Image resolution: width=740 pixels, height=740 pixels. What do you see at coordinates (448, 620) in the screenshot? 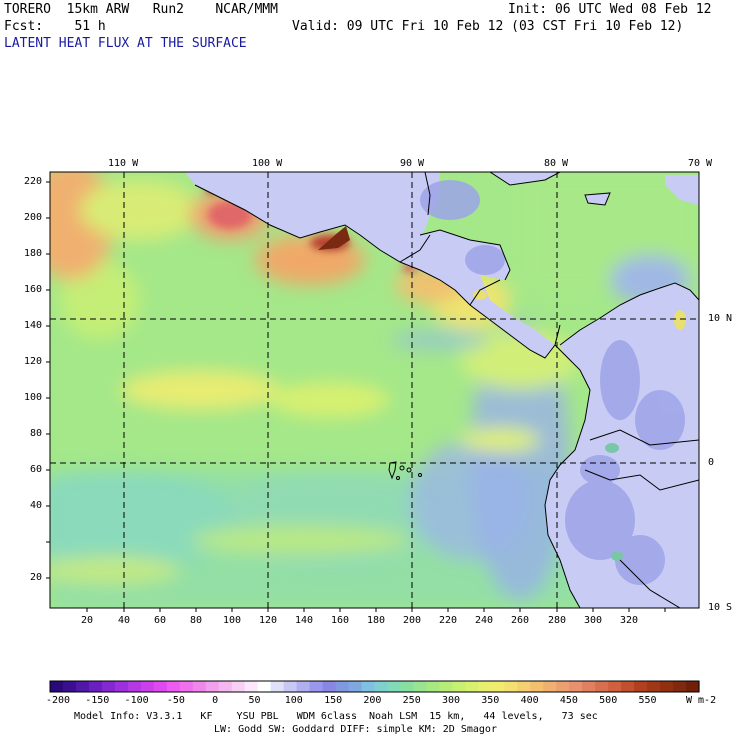
I see `x-tick-label: 220` at bounding box center [448, 620].